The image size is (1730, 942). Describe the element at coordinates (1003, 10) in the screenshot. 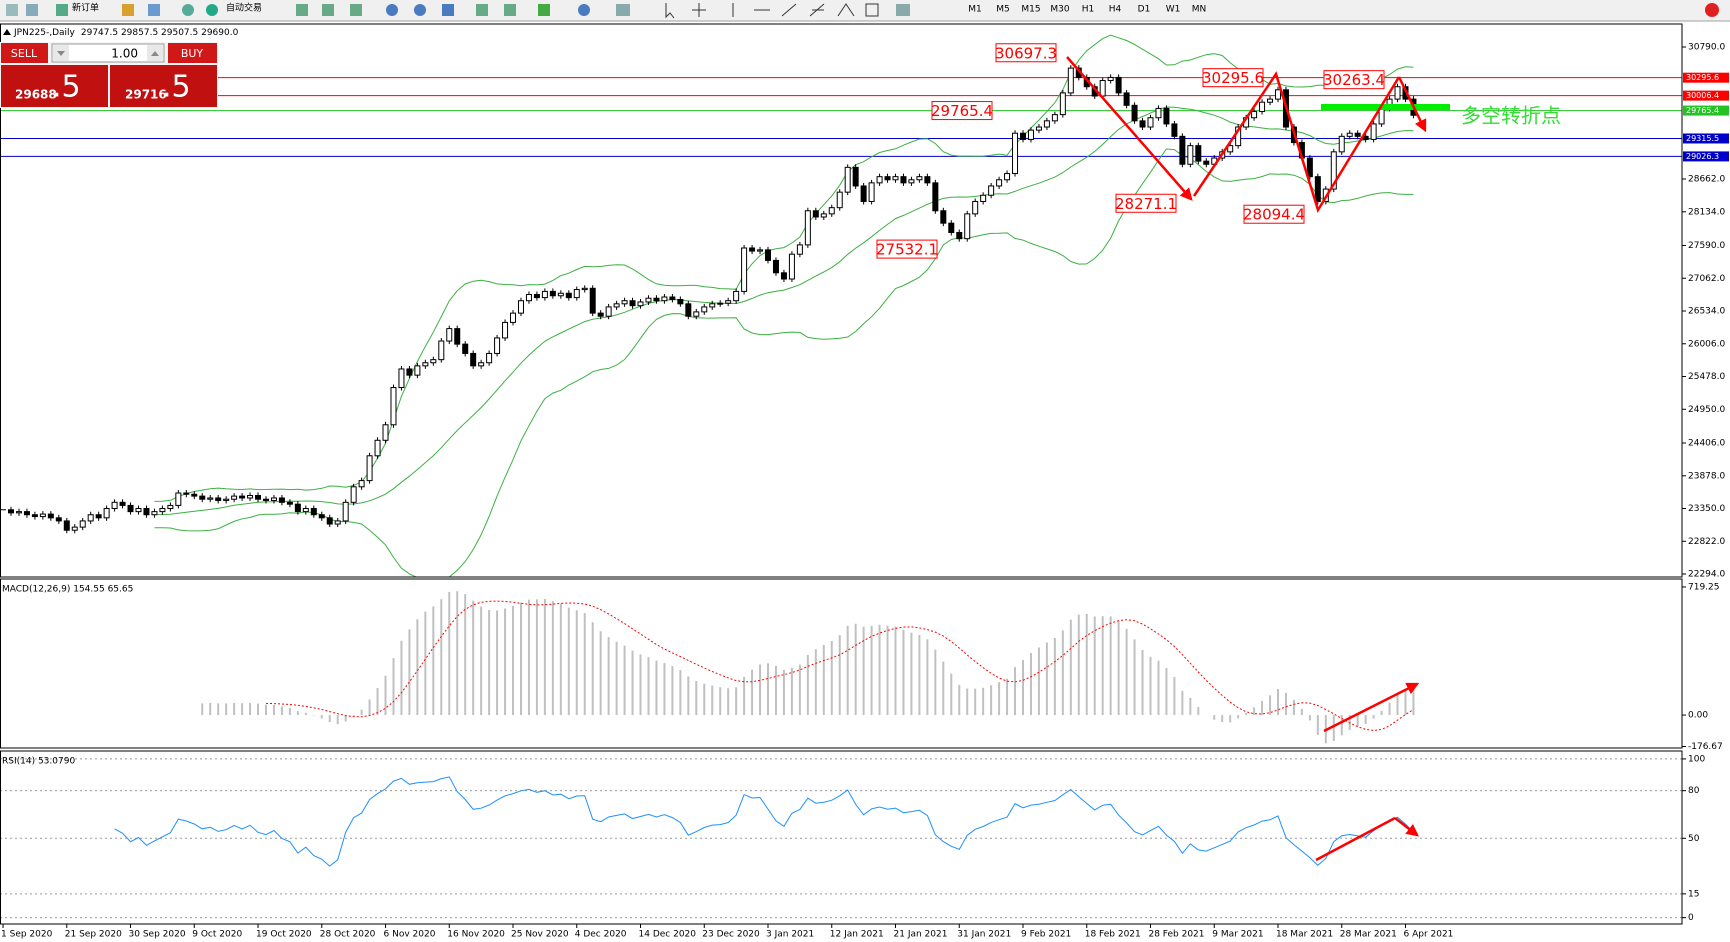

I see `timeframe-button: M5` at that location.